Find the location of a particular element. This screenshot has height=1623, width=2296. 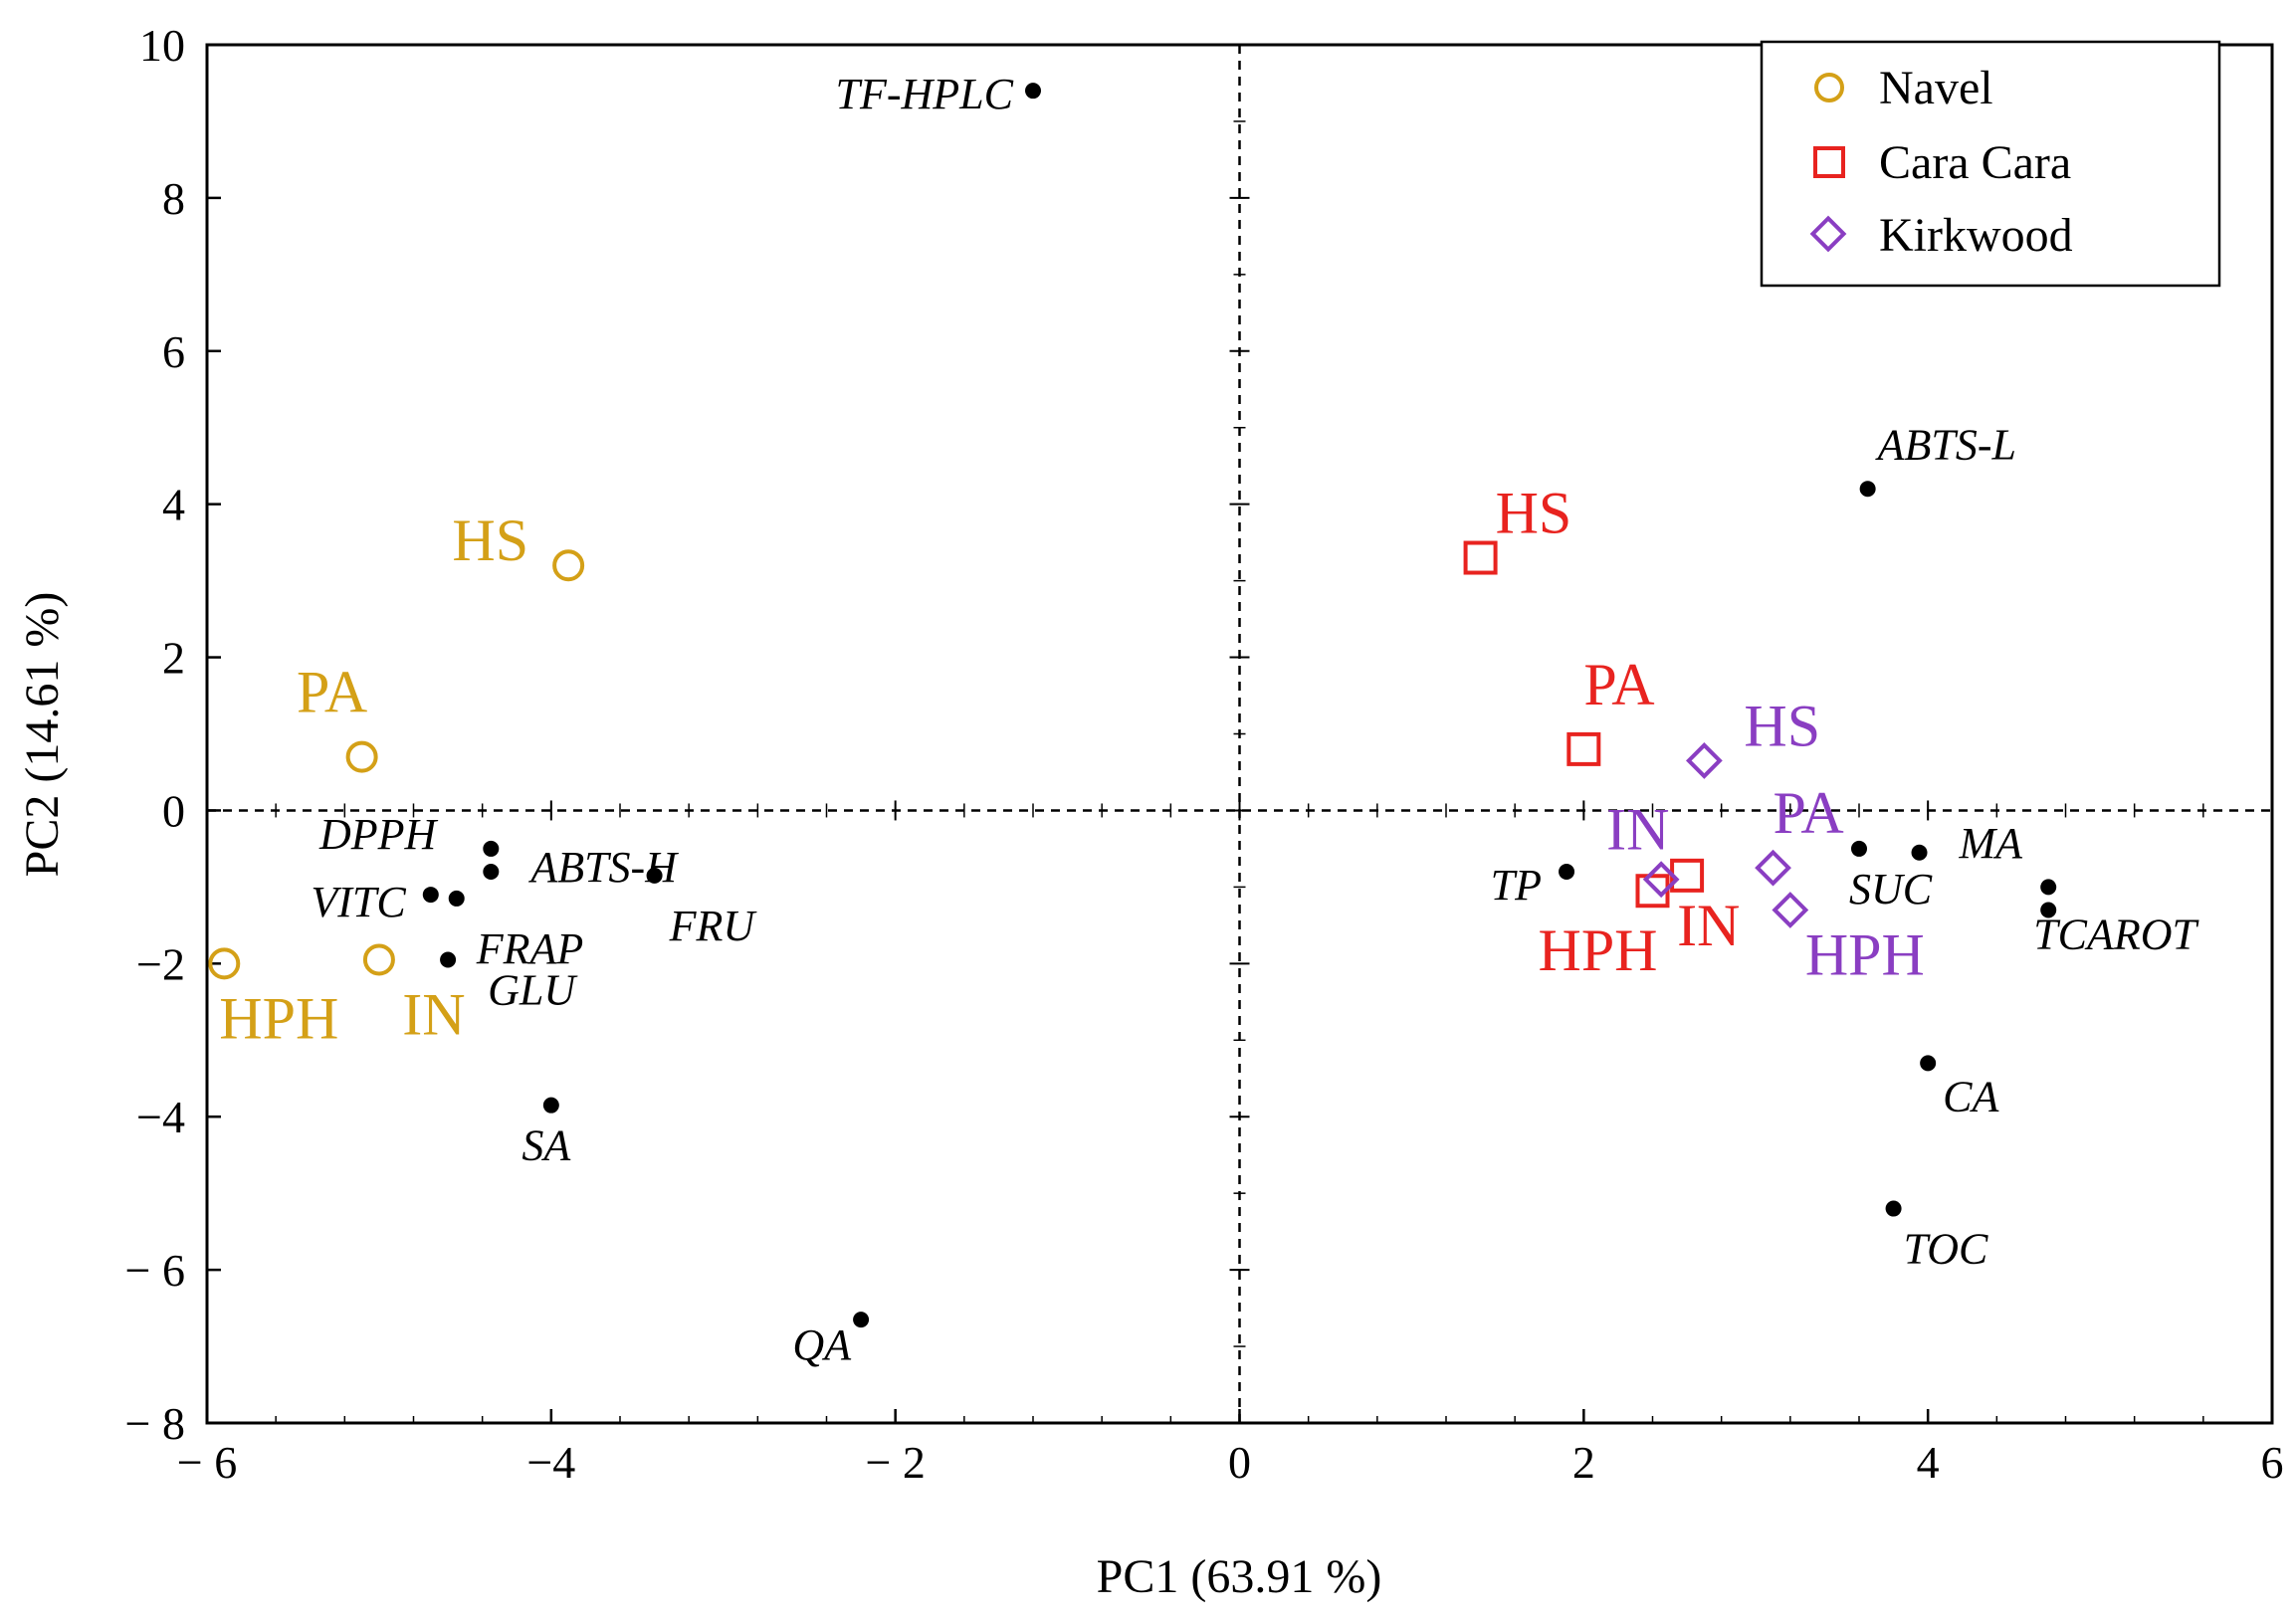

legend-label-navel: Navel is located at coordinates (1936, 88).